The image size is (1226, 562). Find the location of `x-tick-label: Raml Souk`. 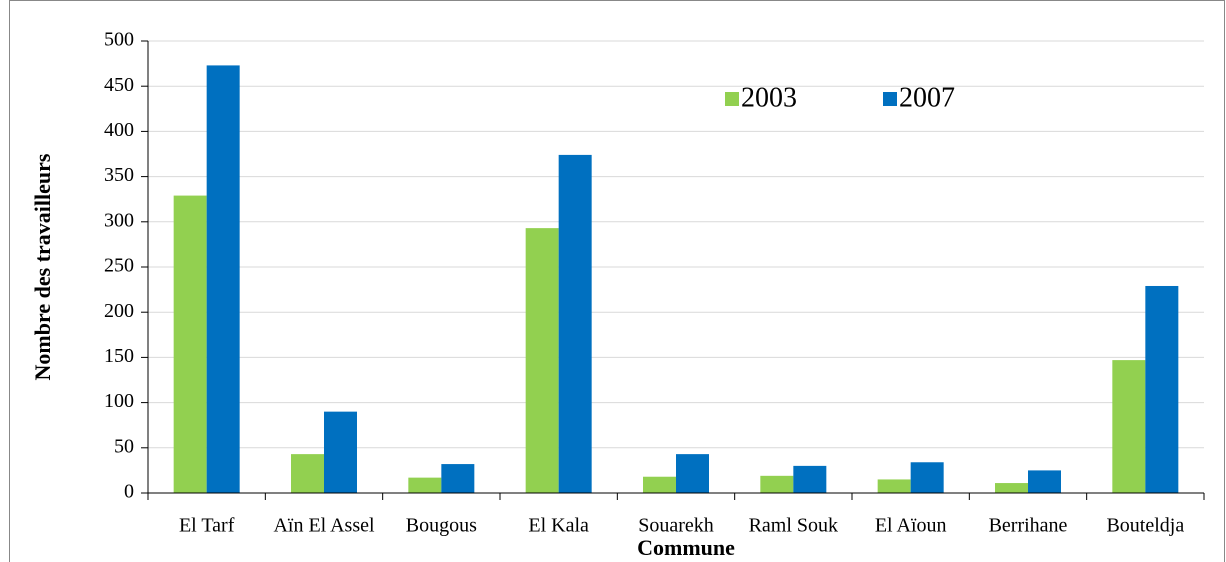

x-tick-label: Raml Souk is located at coordinates (793, 526).